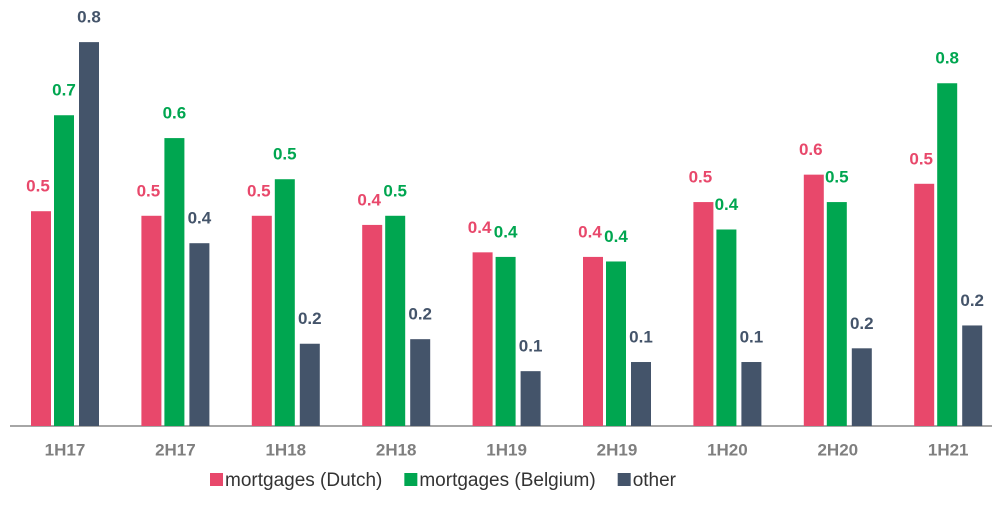 Image resolution: width=992 pixels, height=522 pixels. I want to click on x-tick-label: 1H19, so click(506, 449).